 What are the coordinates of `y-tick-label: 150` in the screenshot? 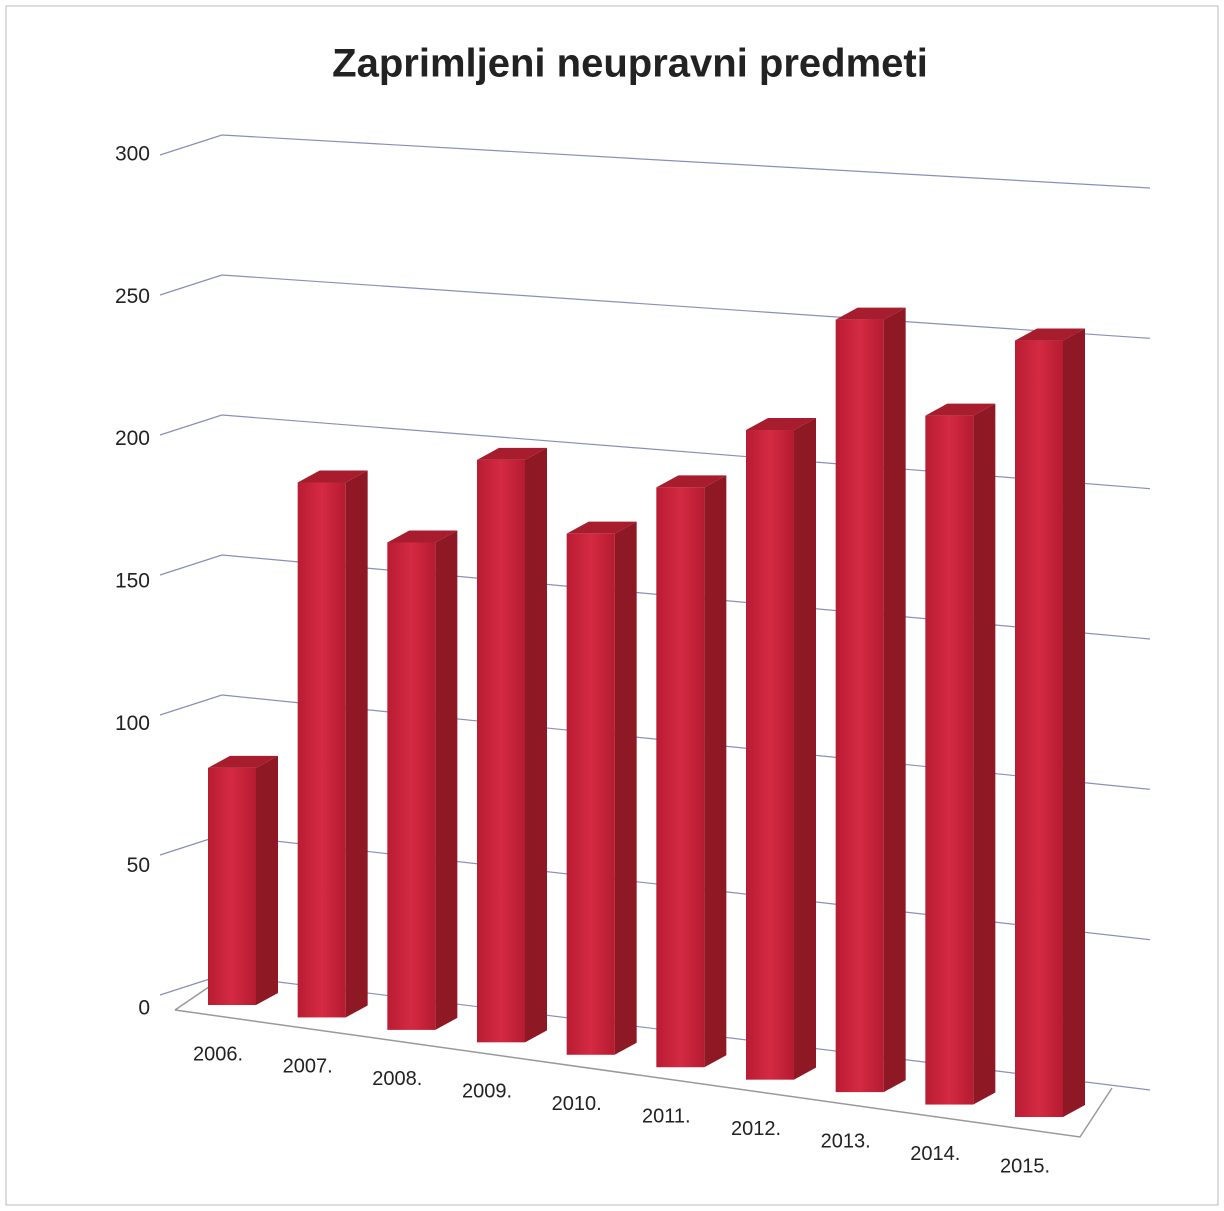 It's located at (132, 581).